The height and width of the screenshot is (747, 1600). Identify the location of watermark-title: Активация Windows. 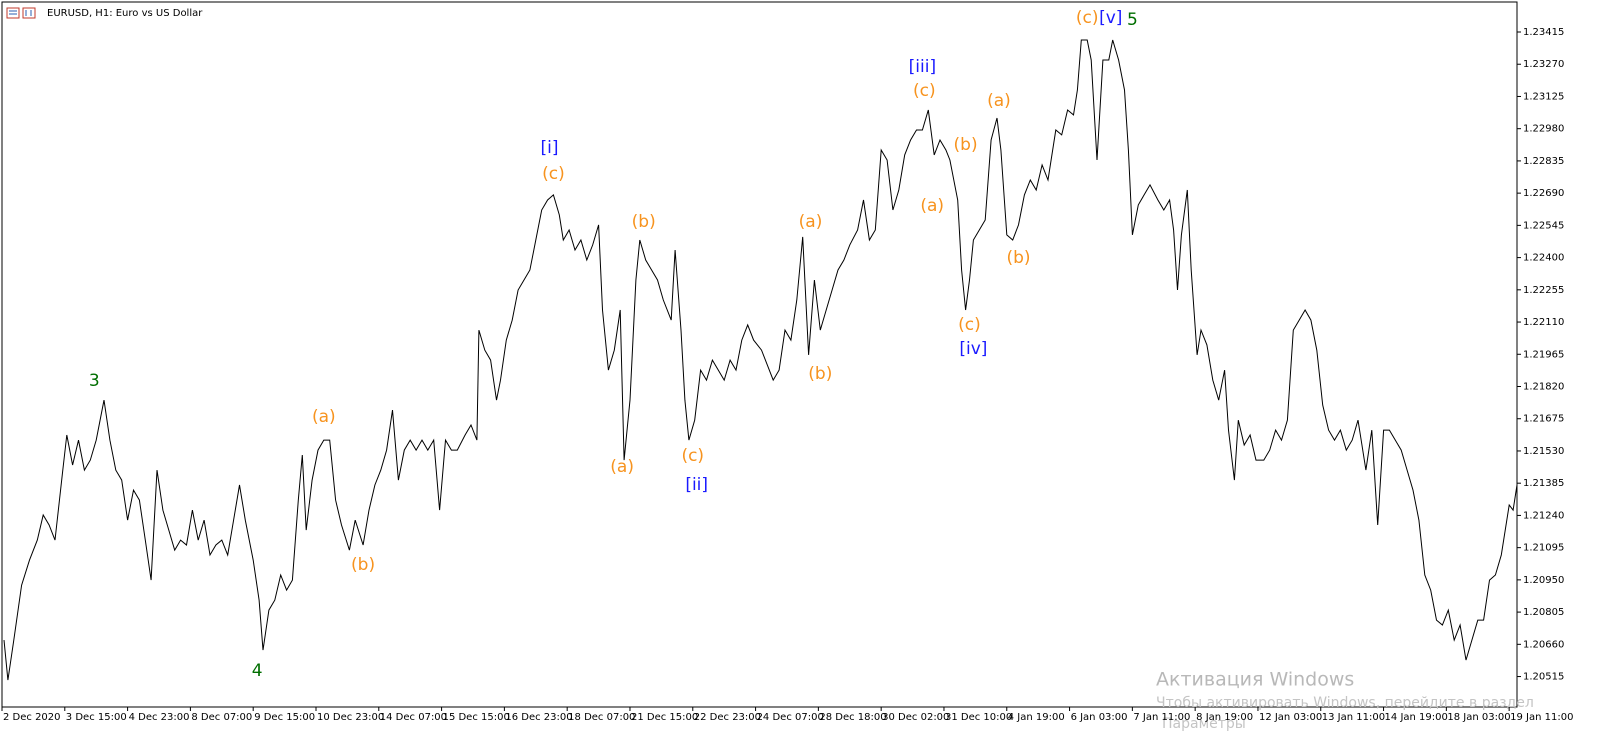
(1255, 680).